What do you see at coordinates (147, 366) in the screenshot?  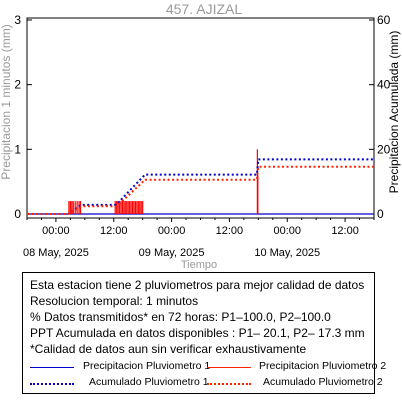 I see `legend-label-precip-p1: Precipitacion Pluviometro 1` at bounding box center [147, 366].